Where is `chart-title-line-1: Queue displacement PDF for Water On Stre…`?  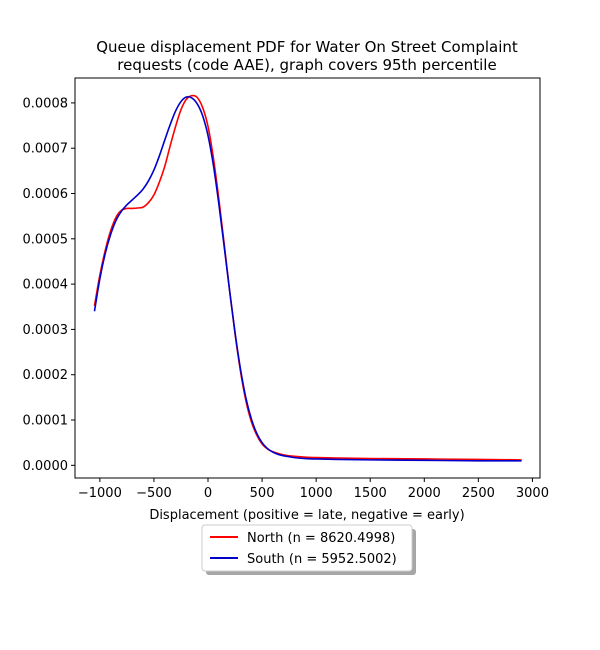
chart-title-line-1: Queue displacement PDF for Water On Stre… is located at coordinates (307, 47).